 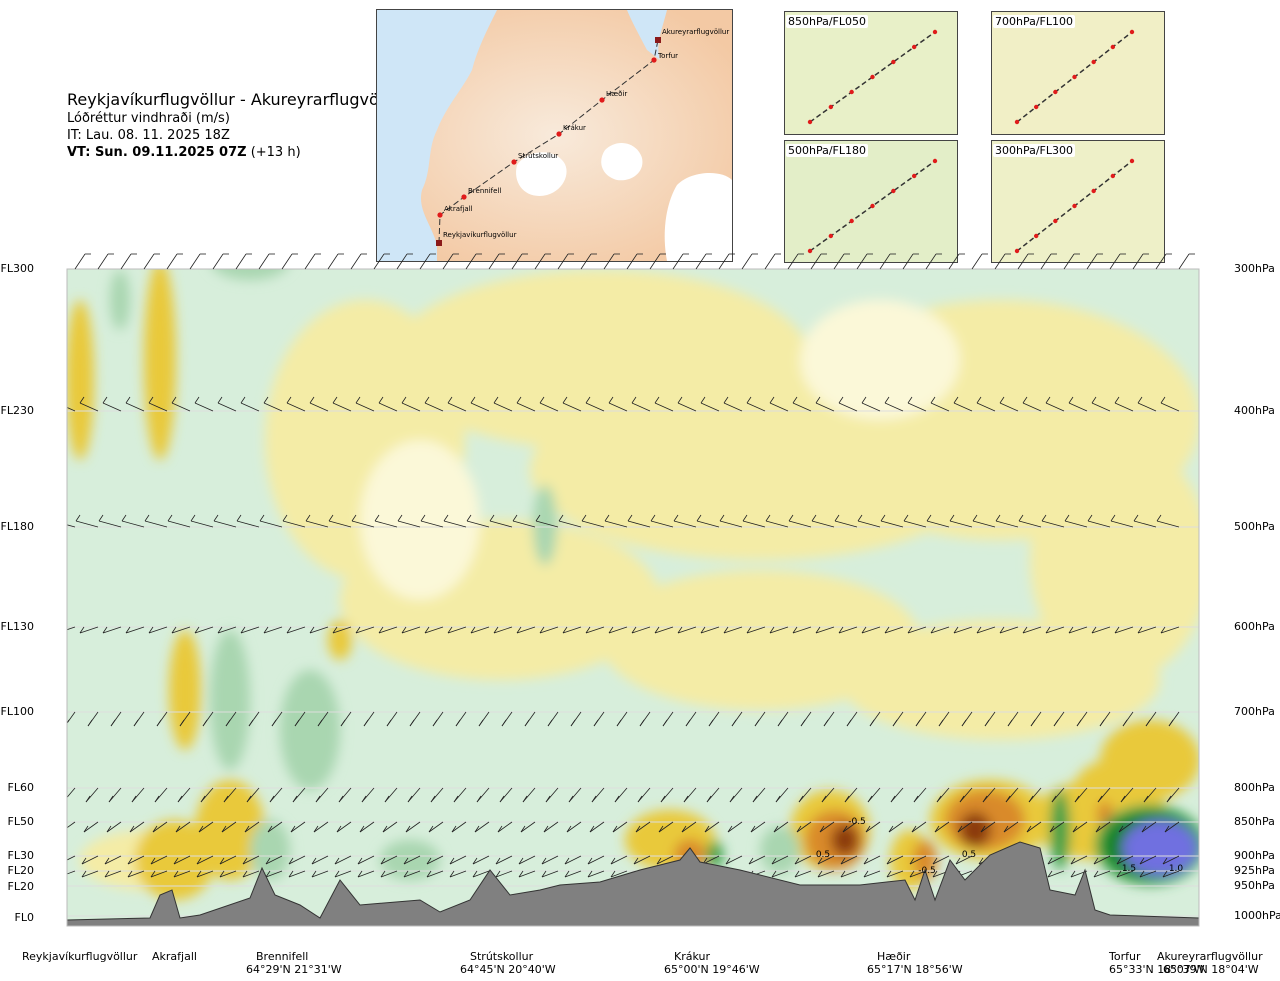 What do you see at coordinates (1129, 869) in the screenshot?
I see `contour-label: 1.5` at bounding box center [1129, 869].